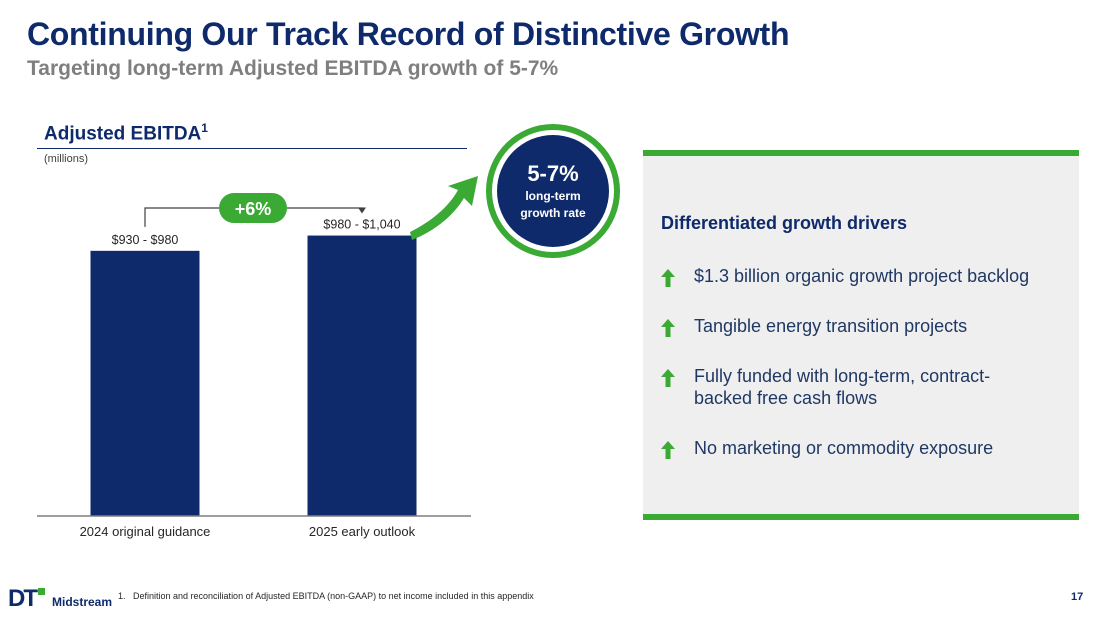 The height and width of the screenshot is (623, 1115). I want to click on driver-text: No marketing or commodity exposure, so click(844, 448).